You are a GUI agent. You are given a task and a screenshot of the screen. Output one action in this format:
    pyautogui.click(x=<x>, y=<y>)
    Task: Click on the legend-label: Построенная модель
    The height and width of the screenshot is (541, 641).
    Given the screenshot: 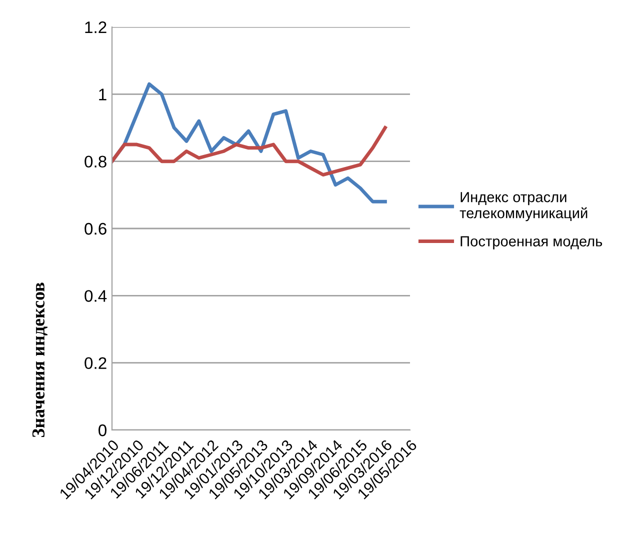 What is the action you would take?
    pyautogui.click(x=531, y=243)
    